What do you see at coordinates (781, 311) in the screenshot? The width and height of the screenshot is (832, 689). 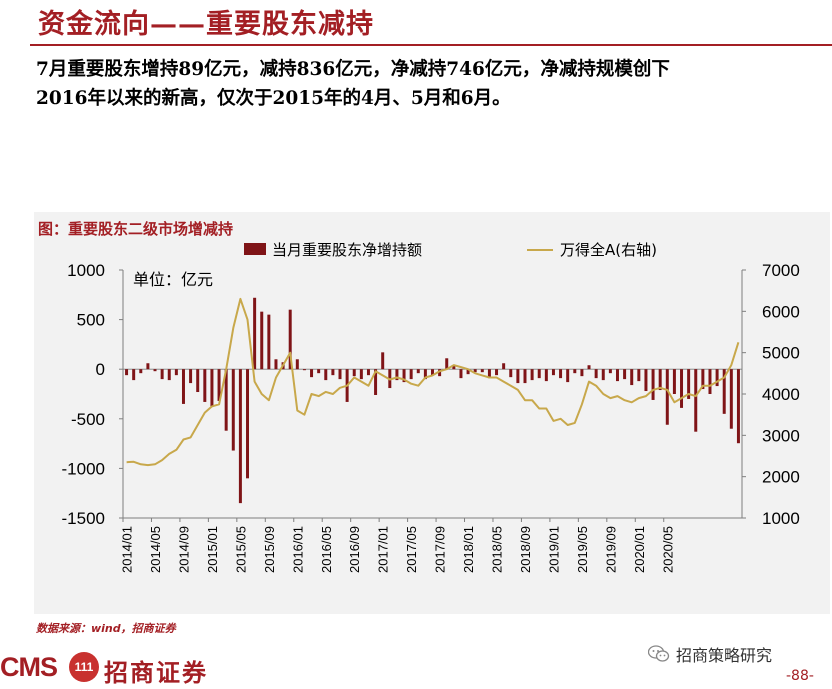 I see `right-axis-tick-label: 6000` at bounding box center [781, 311].